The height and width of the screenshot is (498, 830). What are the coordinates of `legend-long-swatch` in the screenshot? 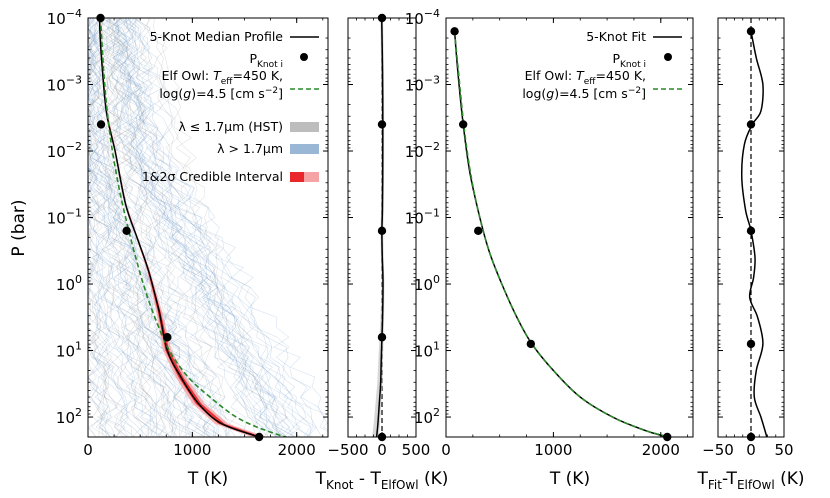 It's located at (304, 149).